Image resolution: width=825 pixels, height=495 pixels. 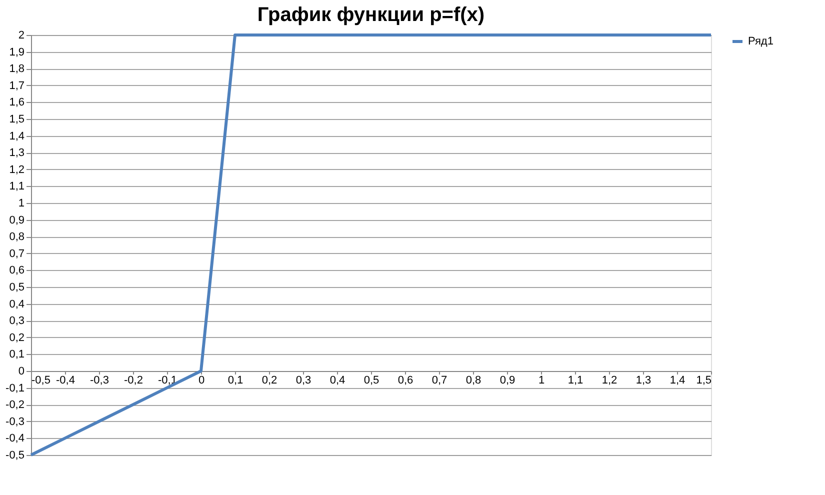 I want to click on x-tick-label: 0,4, so click(x=338, y=380).